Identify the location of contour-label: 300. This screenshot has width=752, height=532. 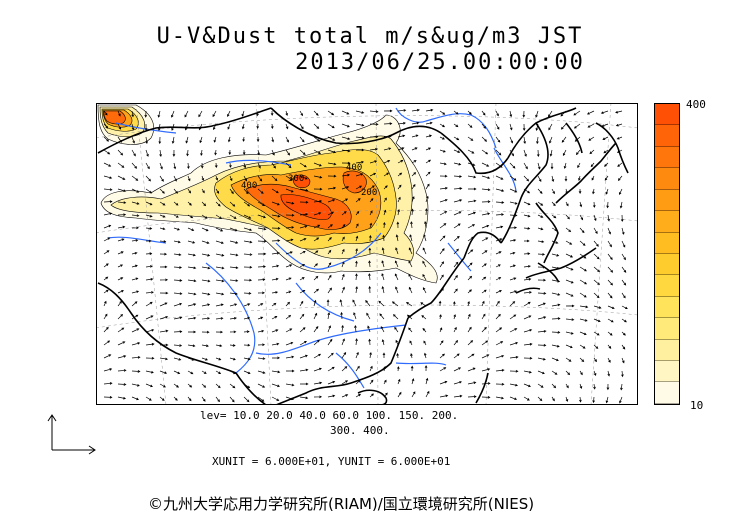
(296, 179).